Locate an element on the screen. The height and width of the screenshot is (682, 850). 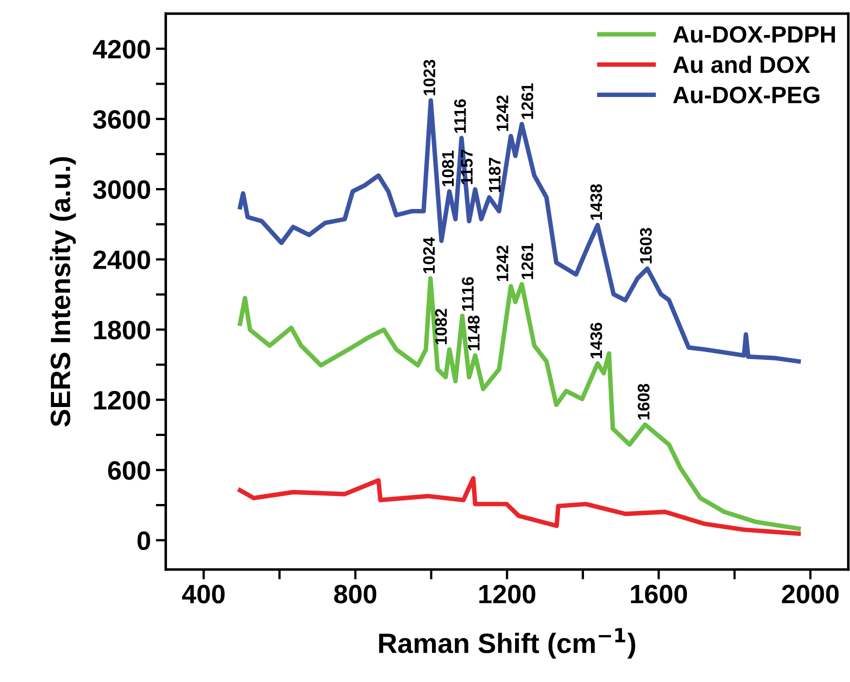
annotation: 1603 is located at coordinates (646, 246).